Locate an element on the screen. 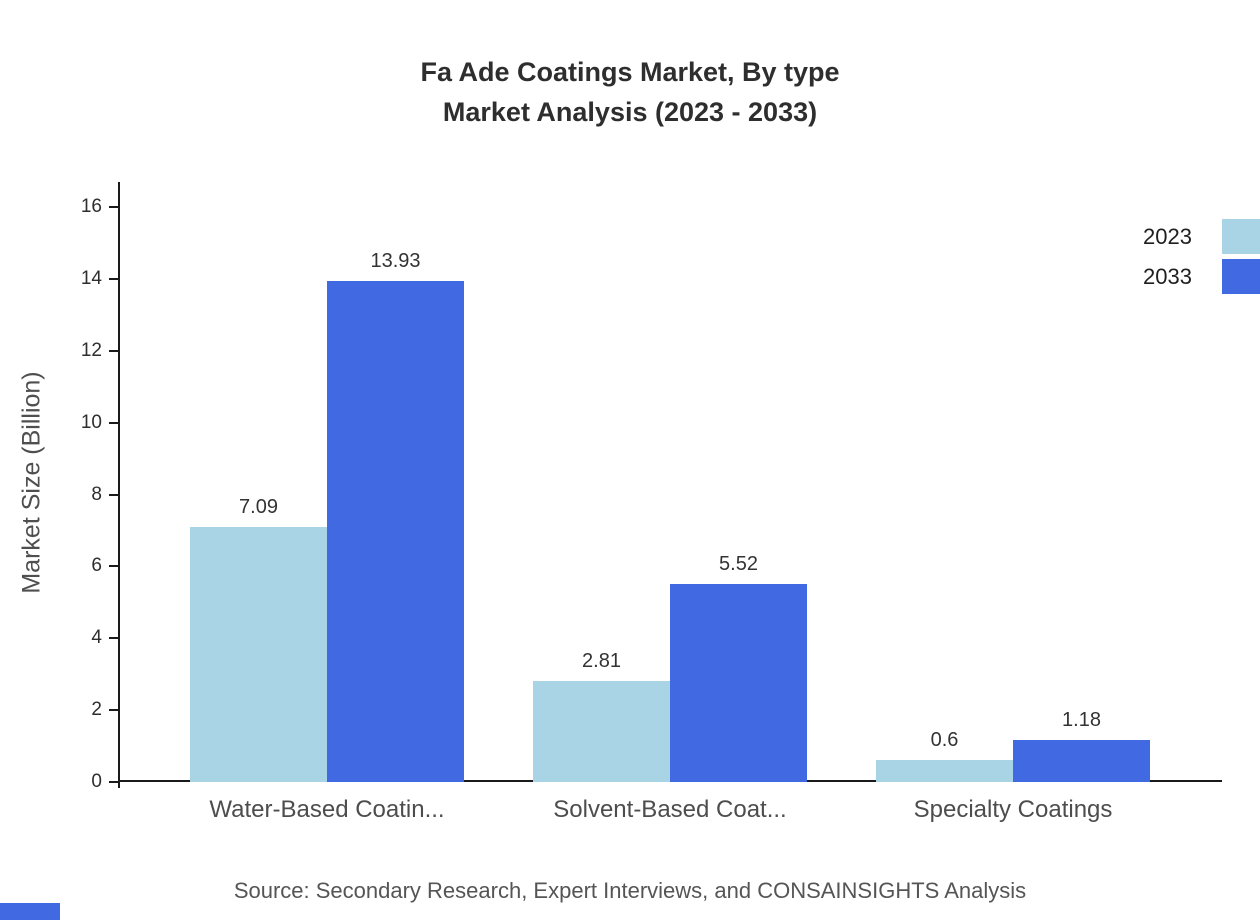 The width and height of the screenshot is (1260, 920). y-tick-label: 10 is located at coordinates (91, 422).